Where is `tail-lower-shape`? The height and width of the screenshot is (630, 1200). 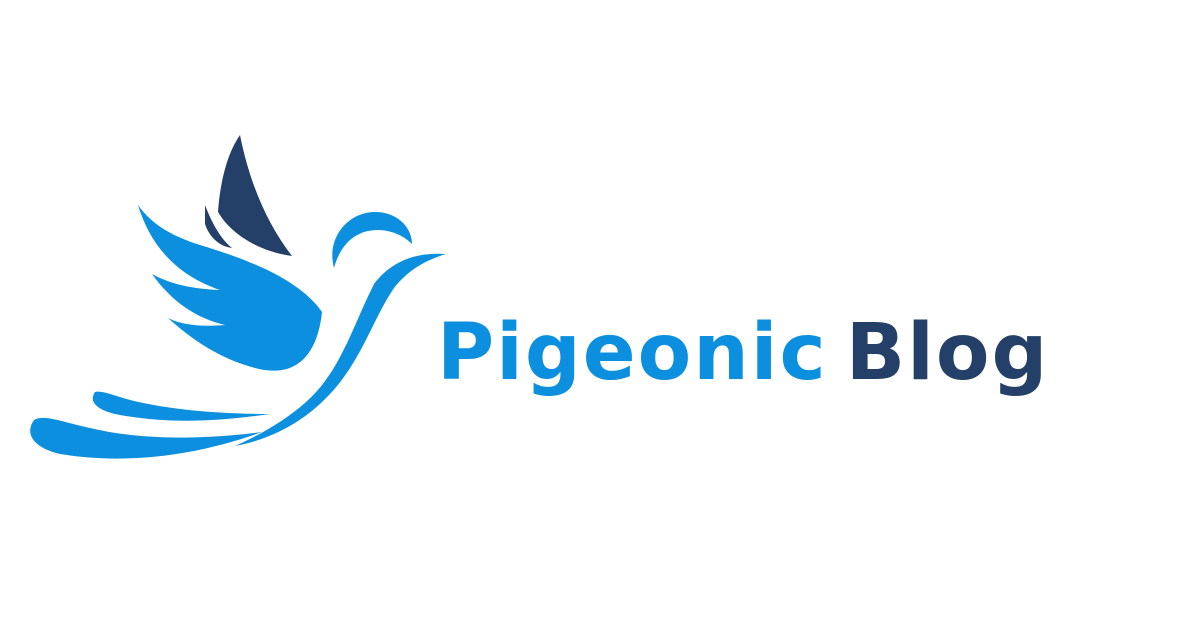
tail-lower-shape is located at coordinates (146, 438).